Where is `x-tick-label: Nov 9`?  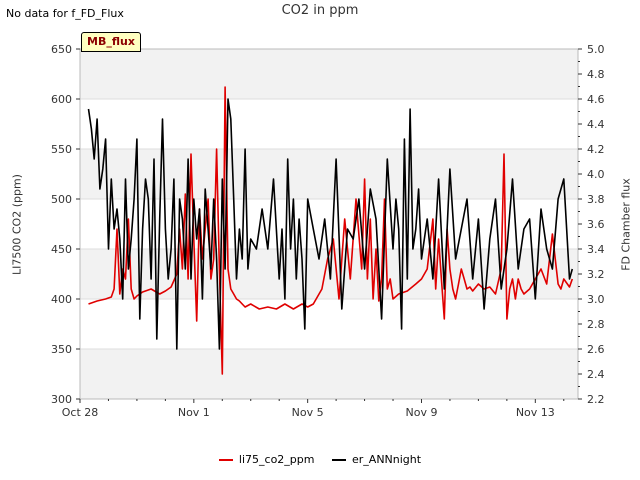
x-tick-label: Nov 9 is located at coordinates (422, 412).